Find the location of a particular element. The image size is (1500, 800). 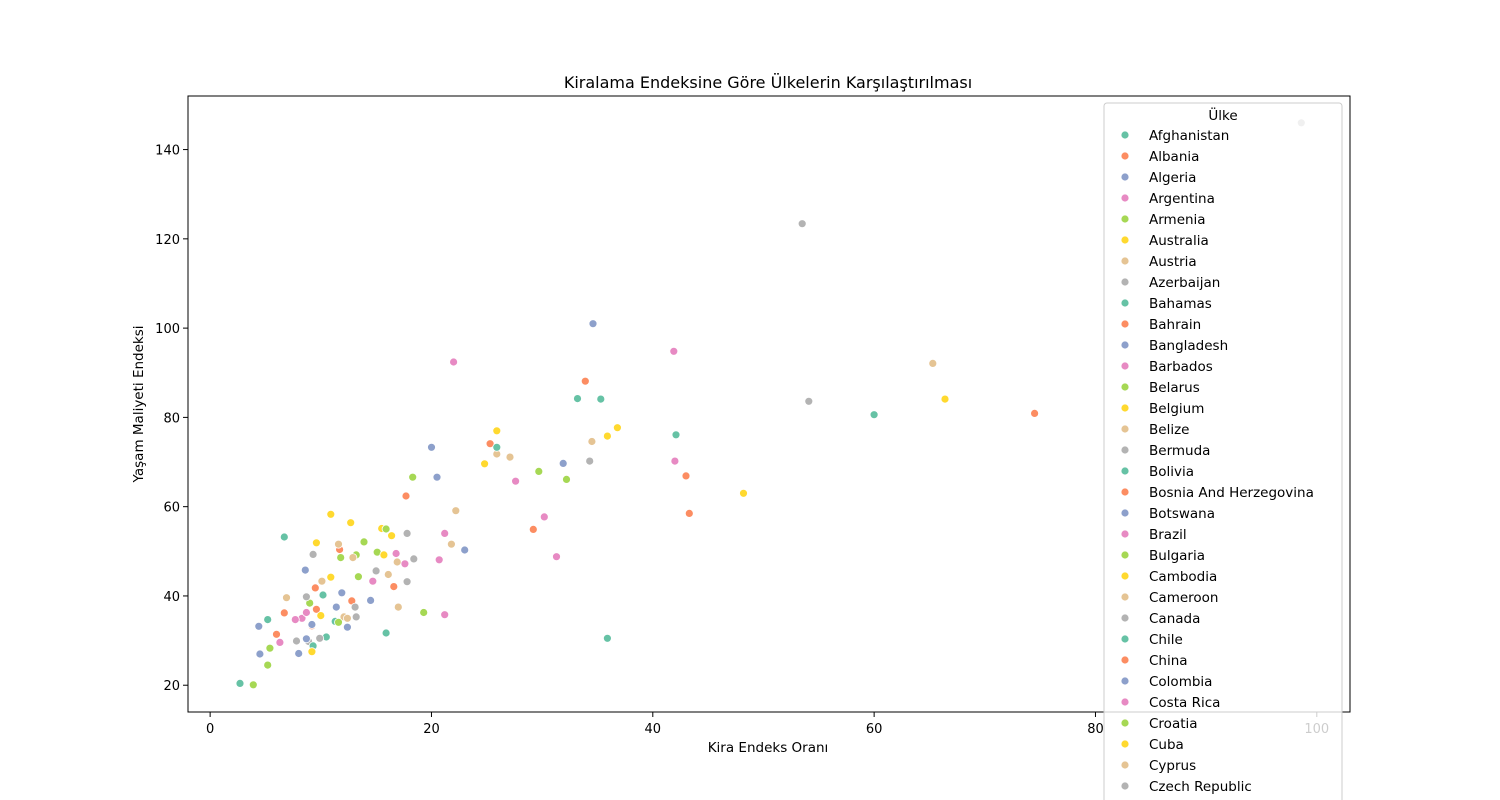

legend-entry: Cameroon is located at coordinates (1169, 598).